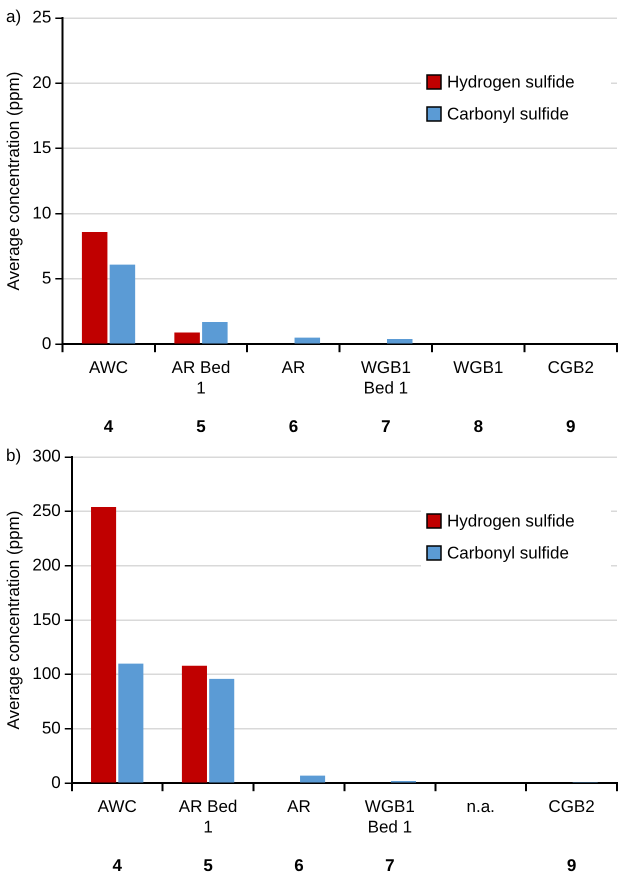  I want to click on x-tick-label: n.a., so click(480, 806).